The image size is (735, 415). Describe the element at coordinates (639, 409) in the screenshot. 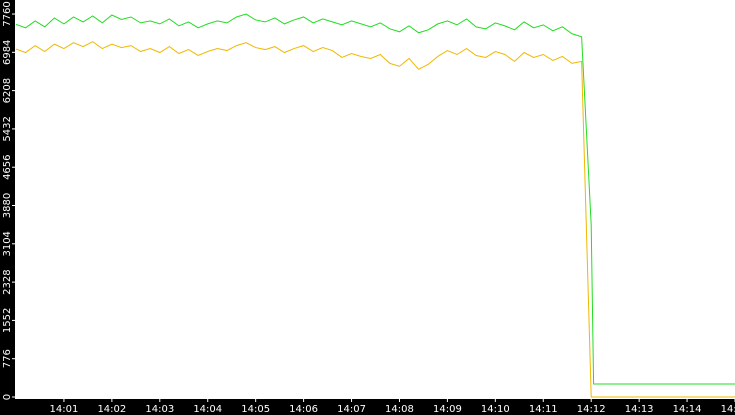

I see `x-tick-label: 14:13` at that location.